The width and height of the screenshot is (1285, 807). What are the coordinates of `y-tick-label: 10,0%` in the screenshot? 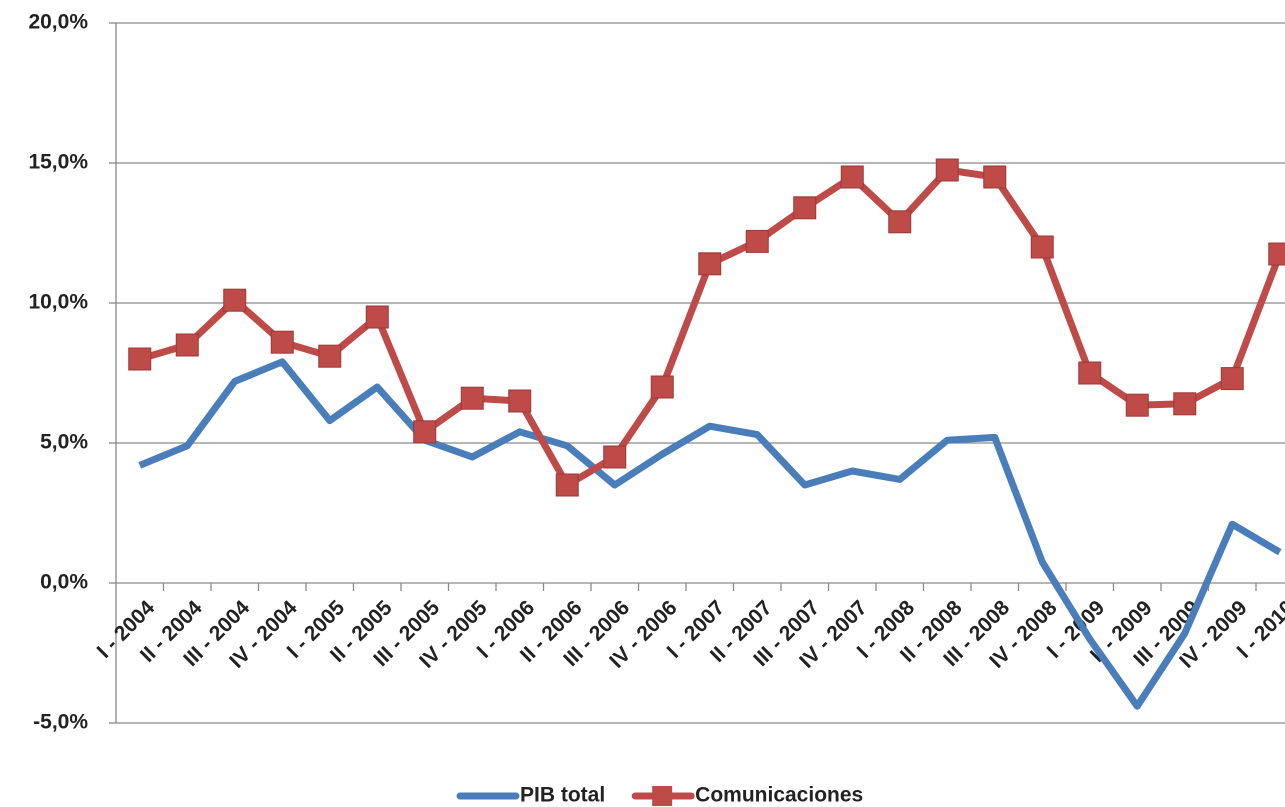 It's located at (58, 302).